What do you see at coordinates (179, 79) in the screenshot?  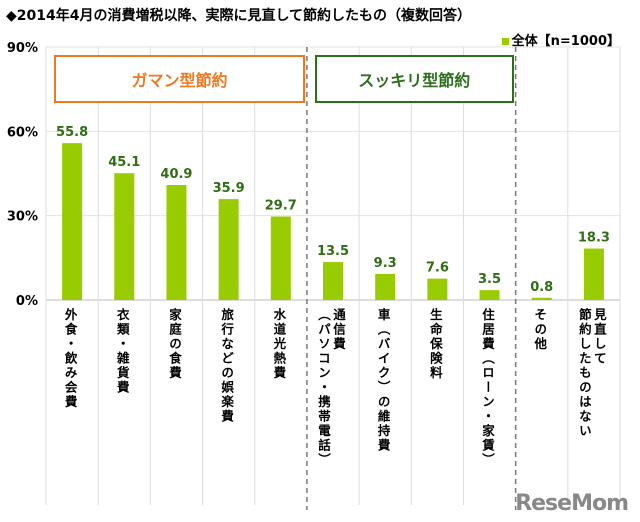 I see `group-box: ガマン型節約` at bounding box center [179, 79].